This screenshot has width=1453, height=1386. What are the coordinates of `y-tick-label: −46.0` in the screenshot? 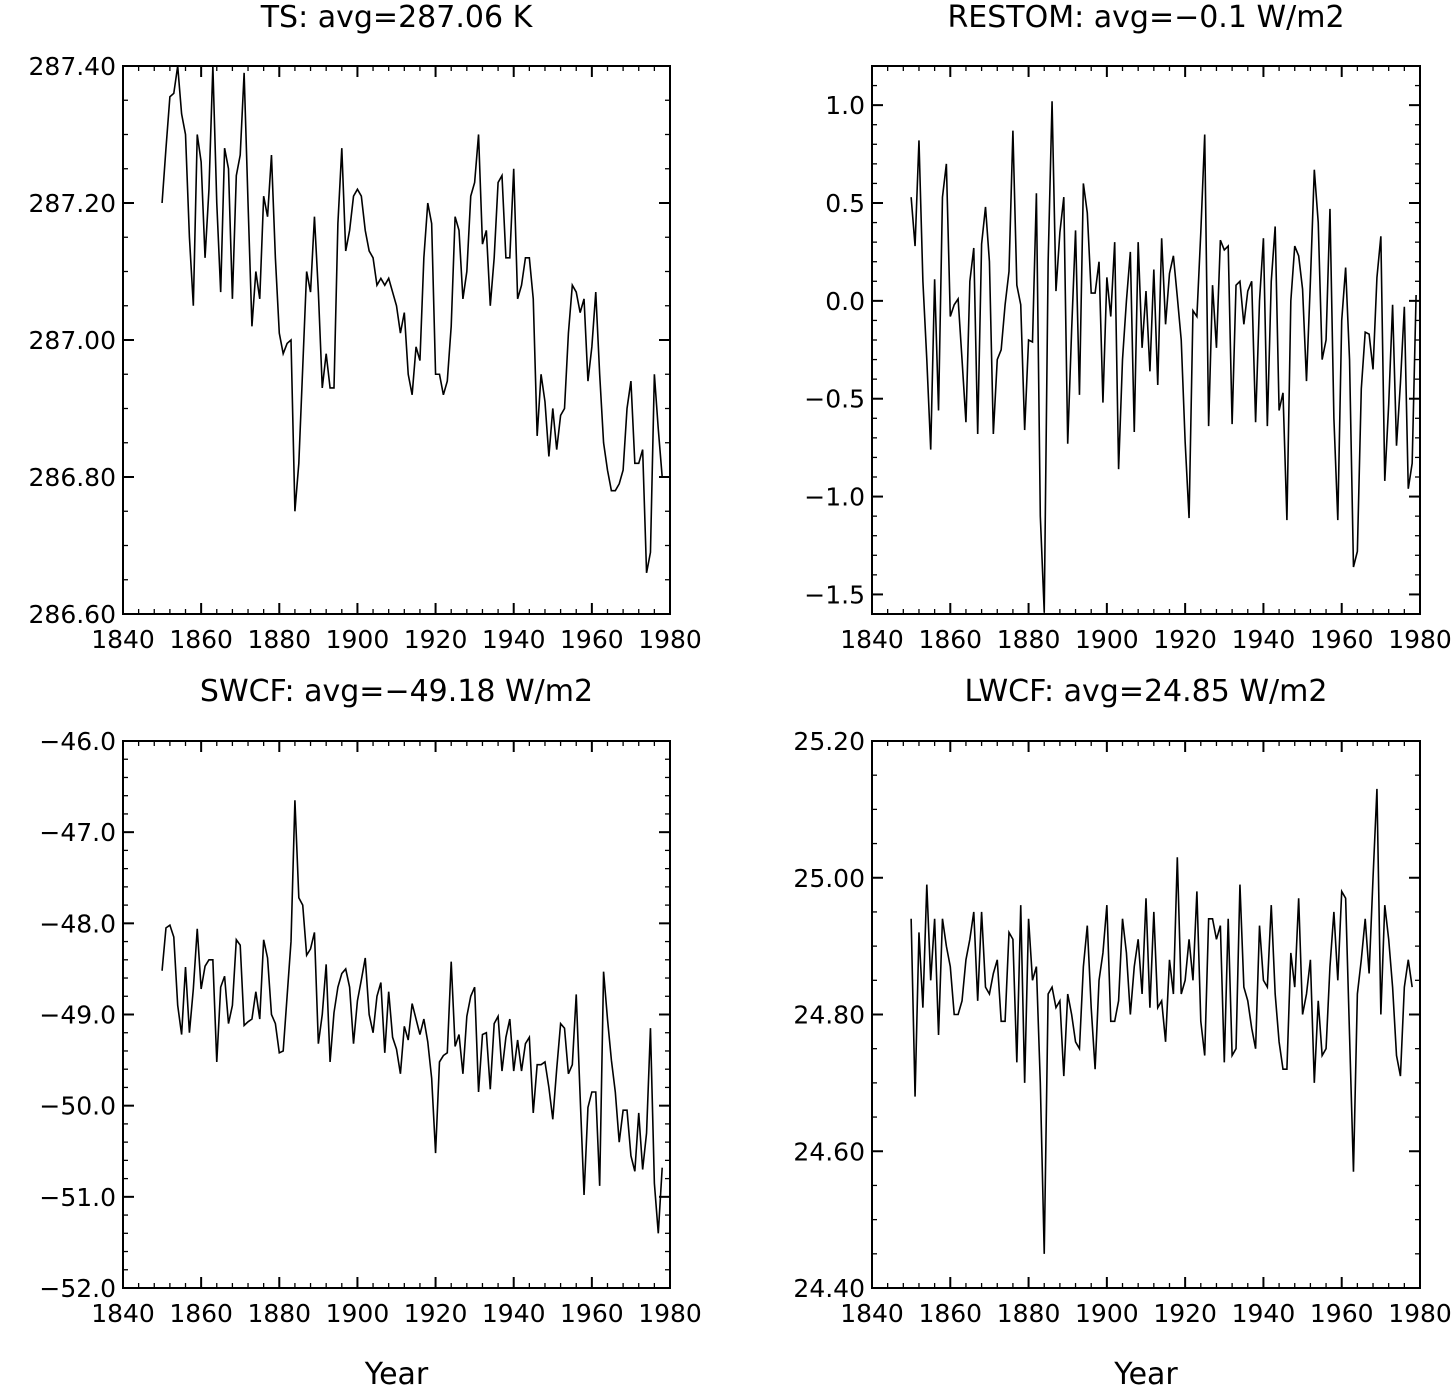 It's located at (77, 741).